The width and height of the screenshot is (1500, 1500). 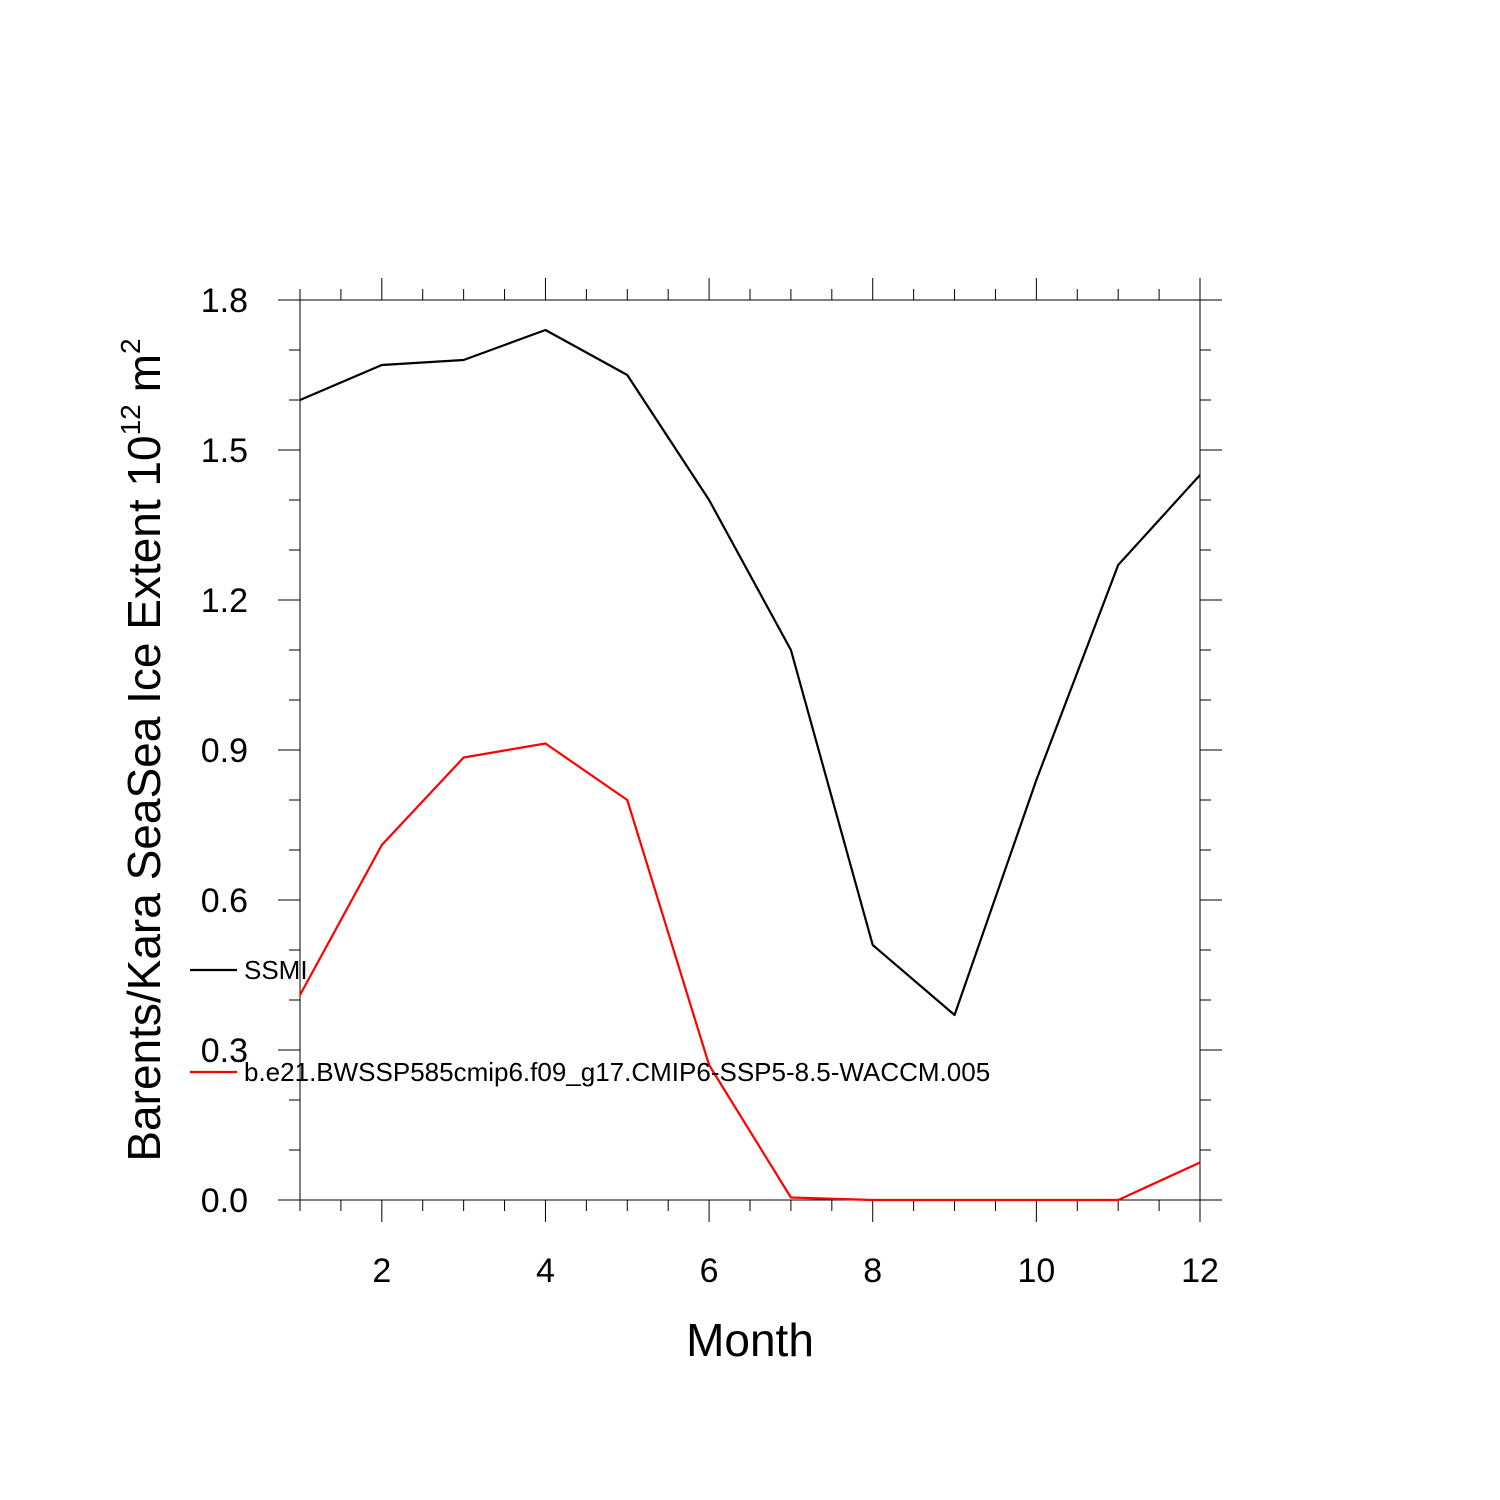 What do you see at coordinates (224, 601) in the screenshot?
I see `y-tick-label: 1.2` at bounding box center [224, 601].